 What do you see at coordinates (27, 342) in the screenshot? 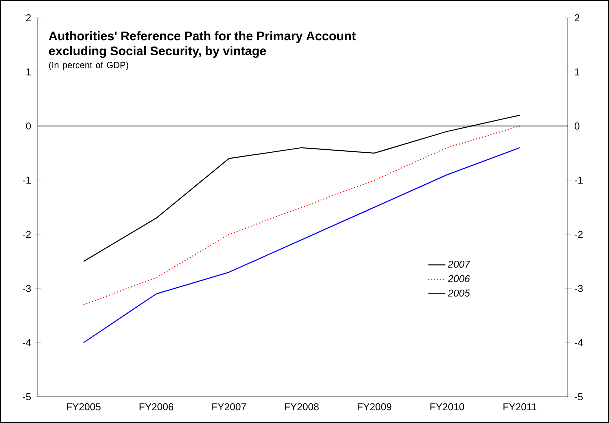
I see `y-tick-label: -4` at bounding box center [27, 342].